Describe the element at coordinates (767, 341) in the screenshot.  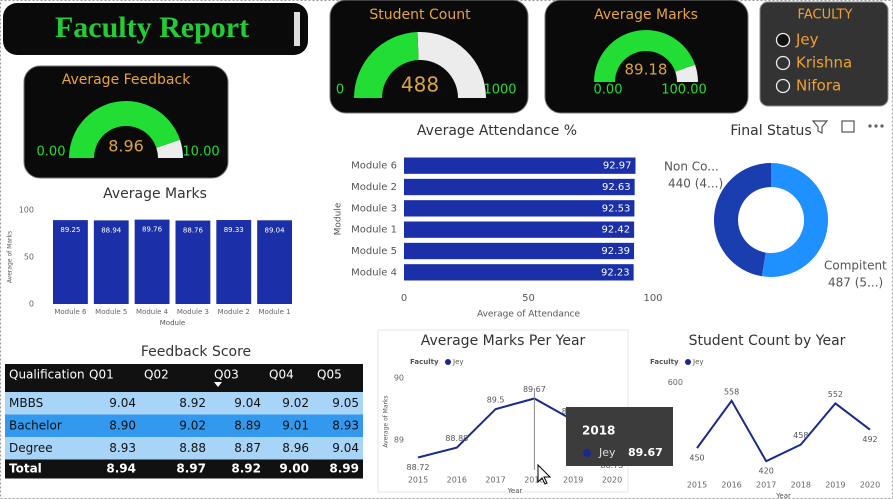
I see `chart-title: Student Count by Year` at that location.